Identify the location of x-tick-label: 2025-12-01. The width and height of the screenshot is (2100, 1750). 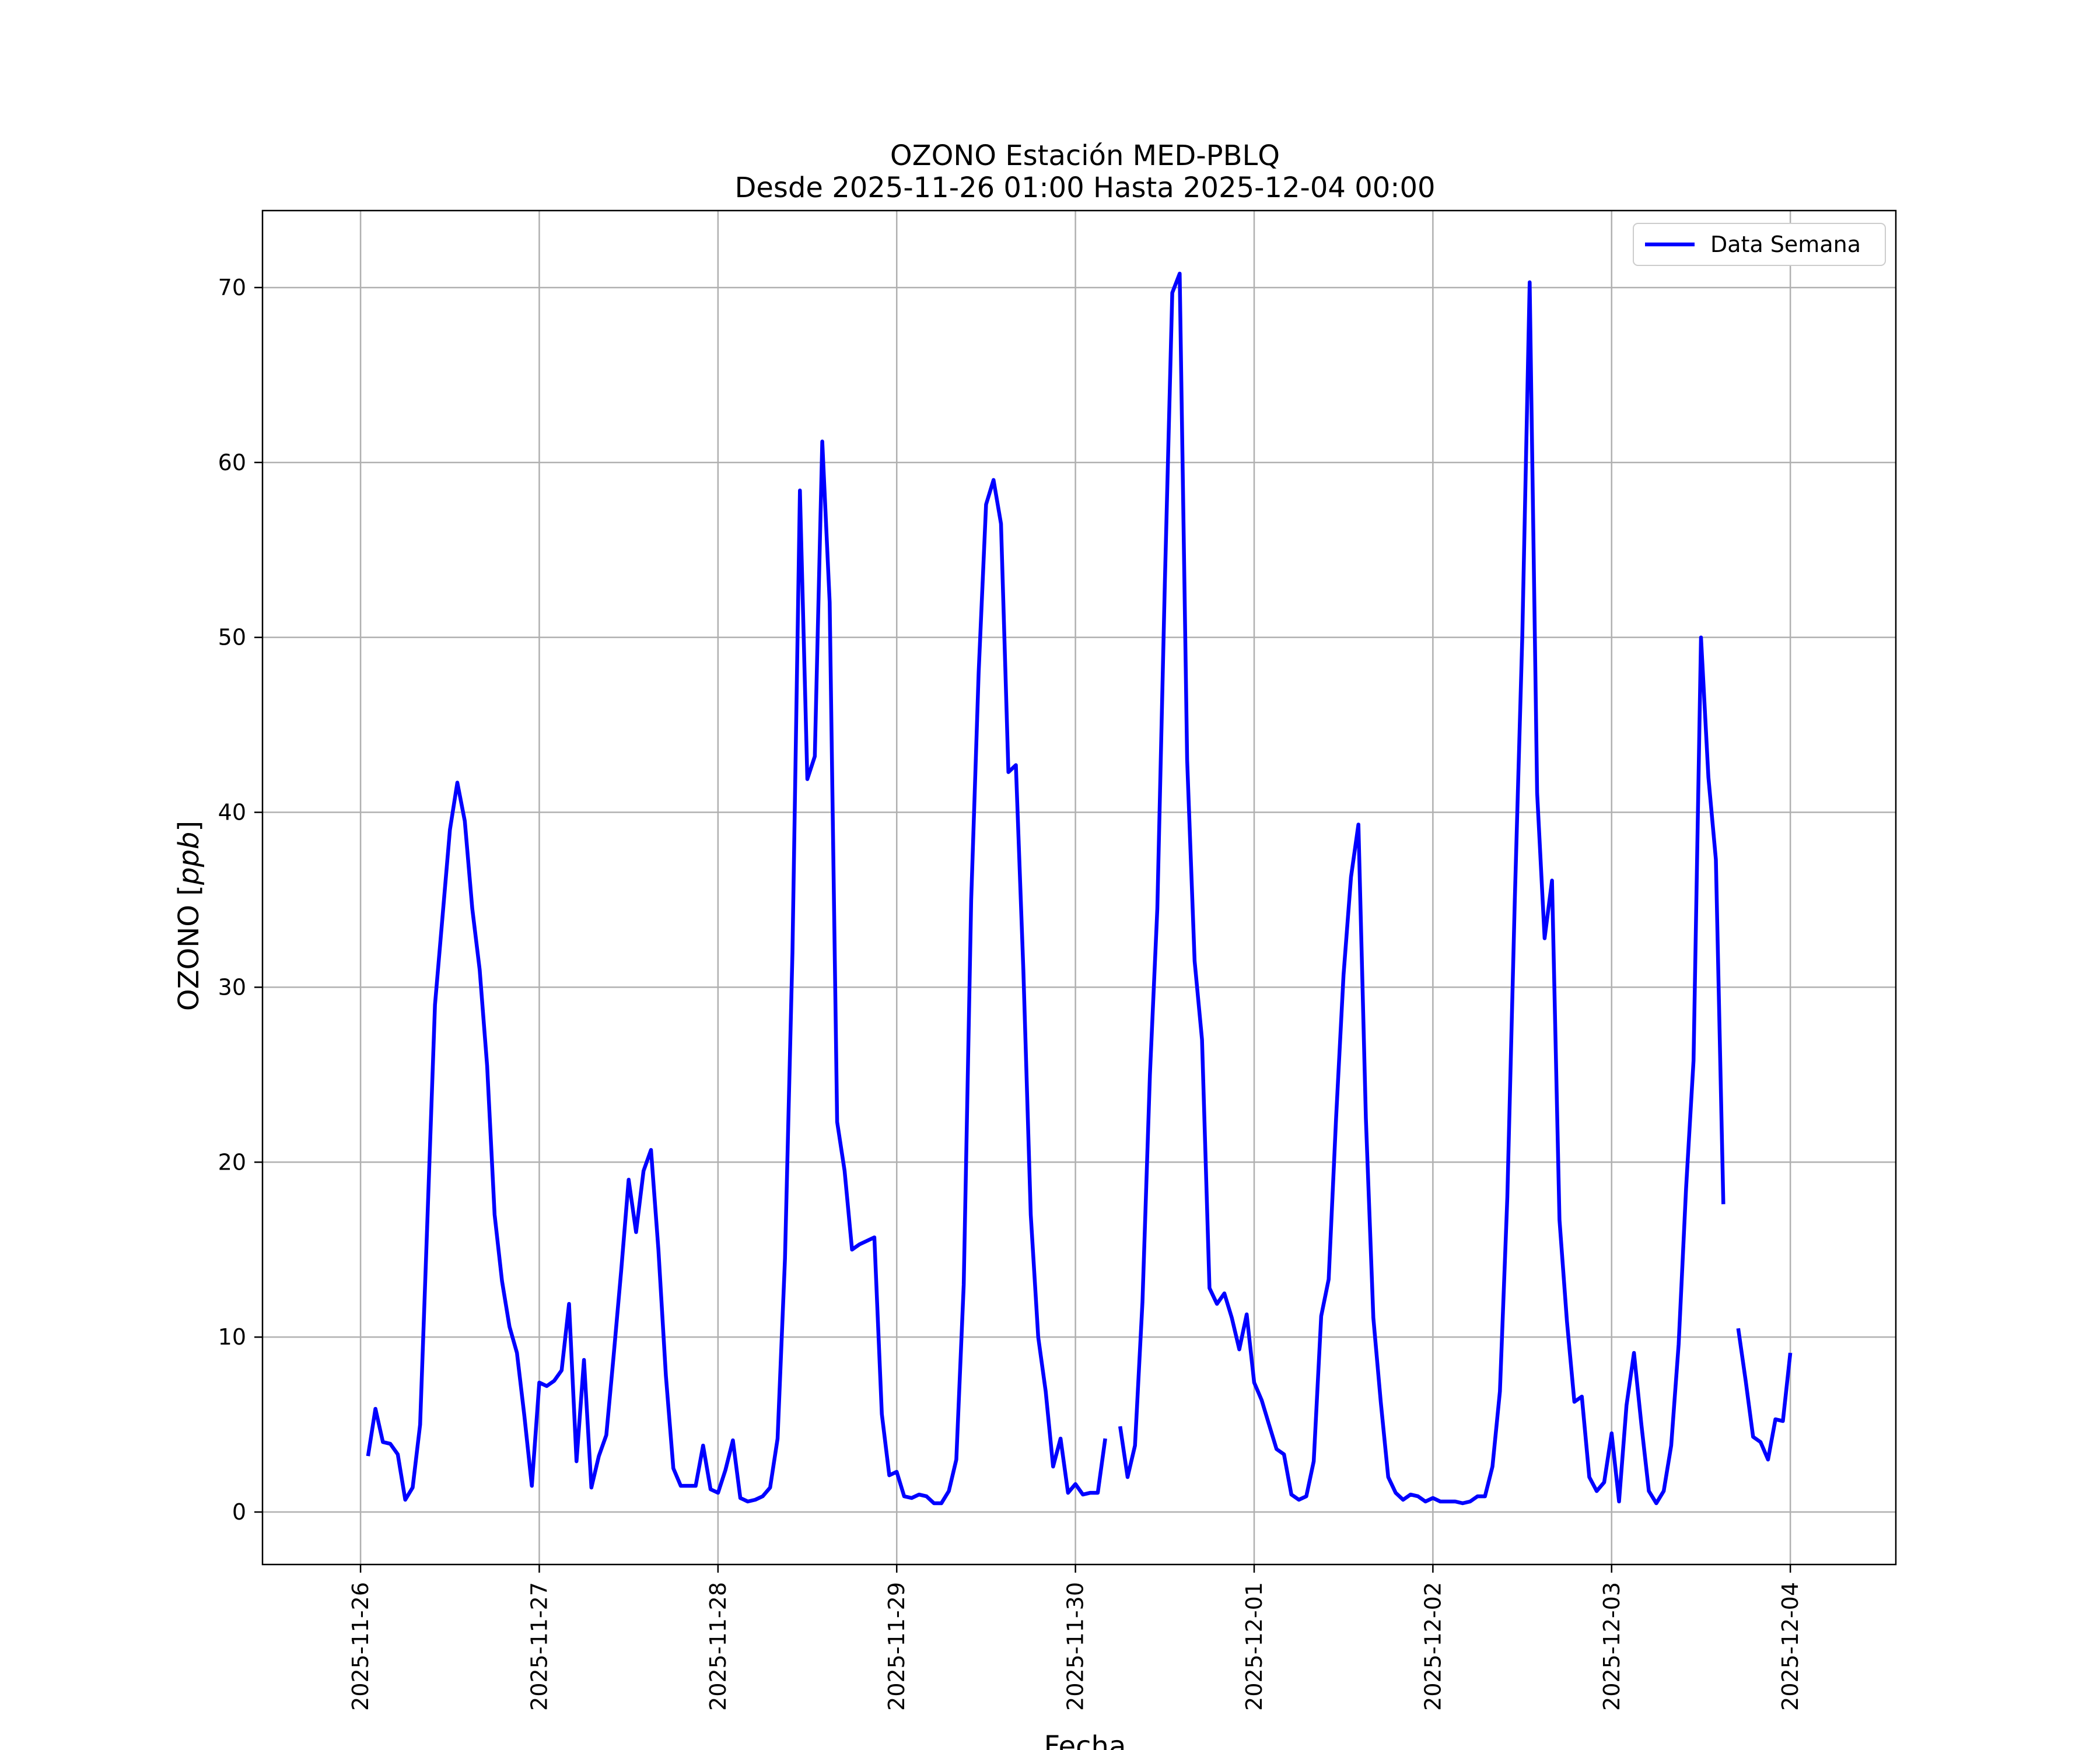
(1254, 1646).